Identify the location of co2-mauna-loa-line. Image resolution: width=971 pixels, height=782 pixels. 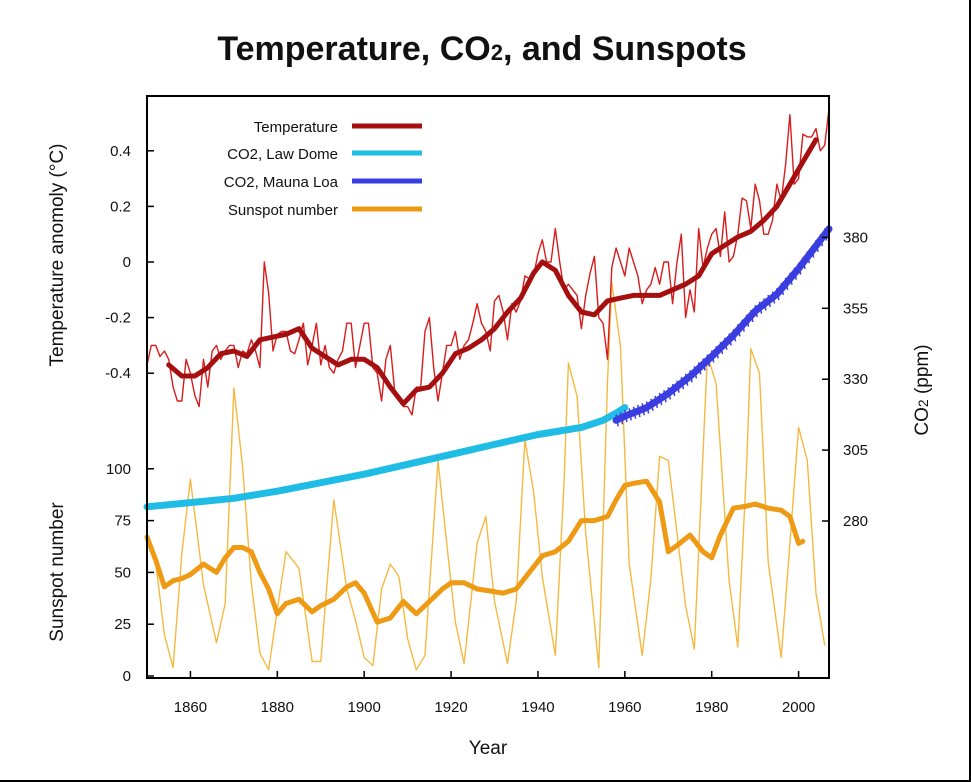
(722, 324).